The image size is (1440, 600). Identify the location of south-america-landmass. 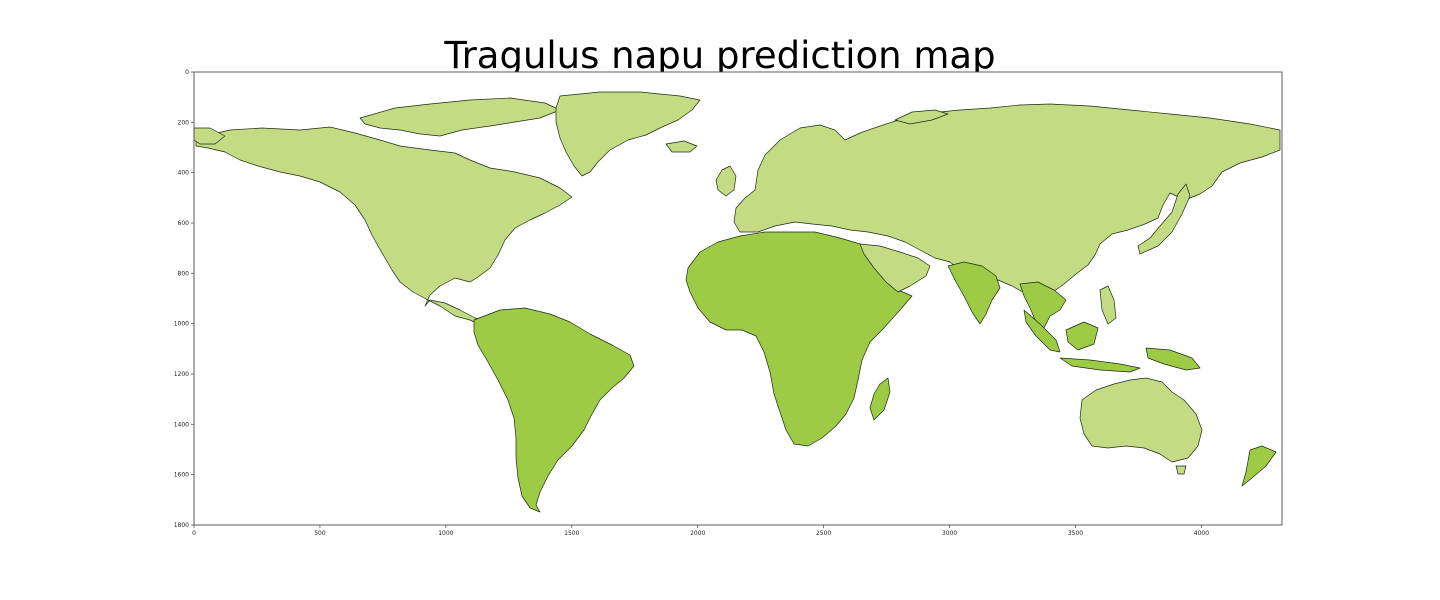
(554, 410).